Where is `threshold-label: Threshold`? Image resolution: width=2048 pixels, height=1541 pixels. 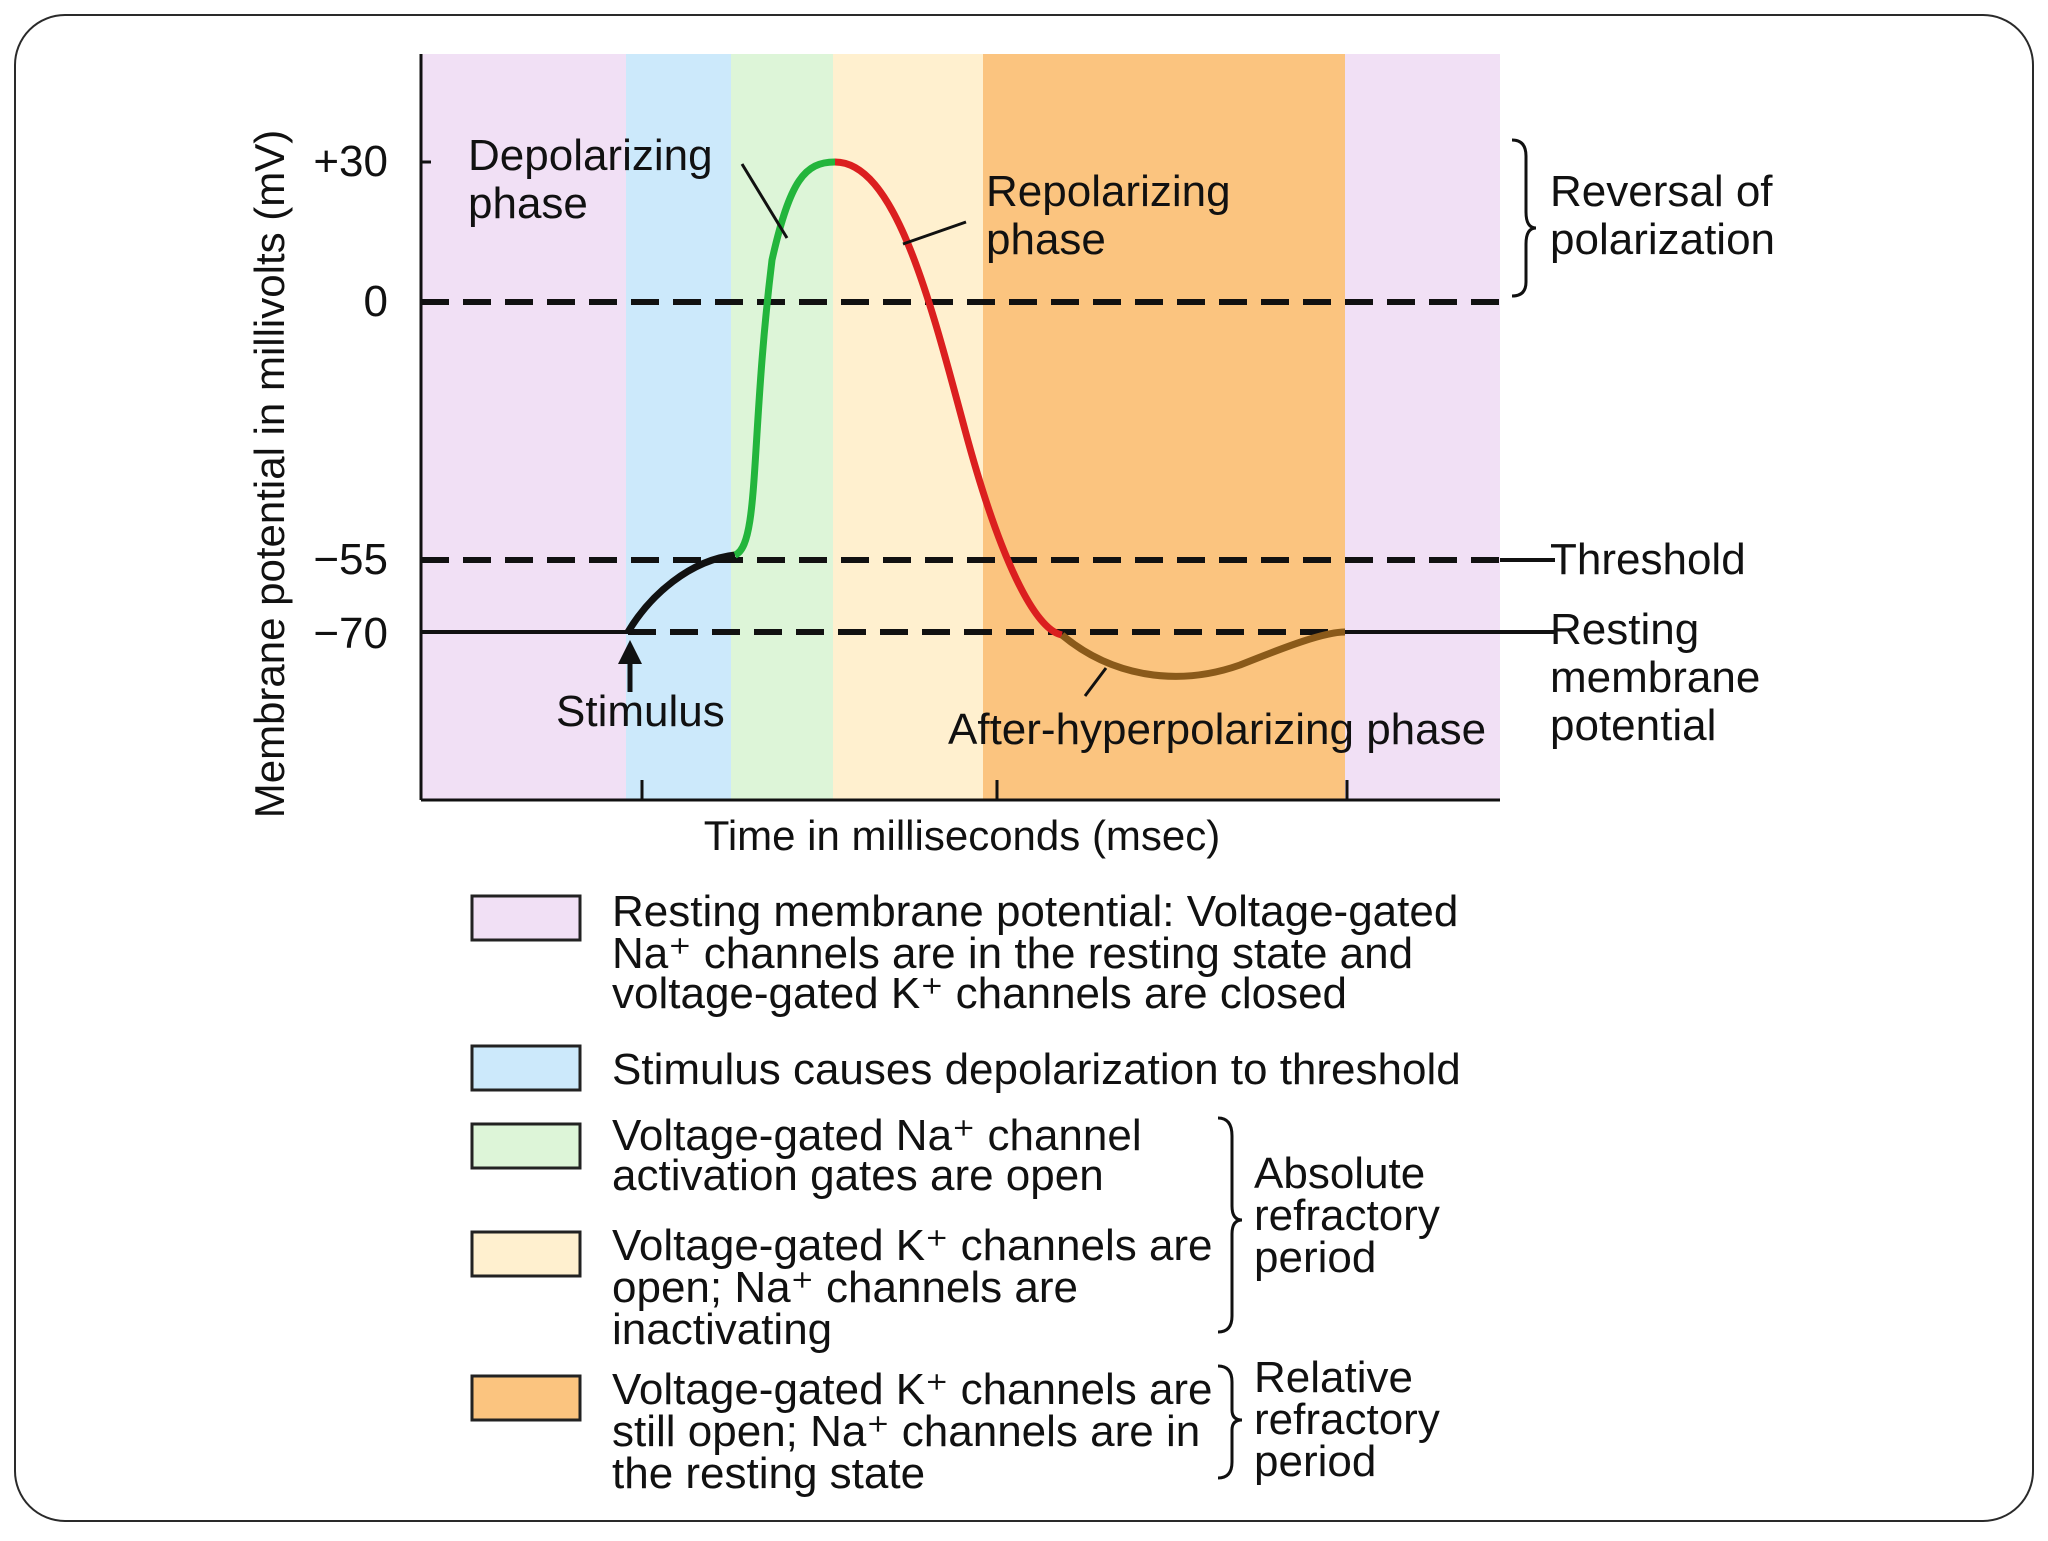 threshold-label: Threshold is located at coordinates (1648, 559).